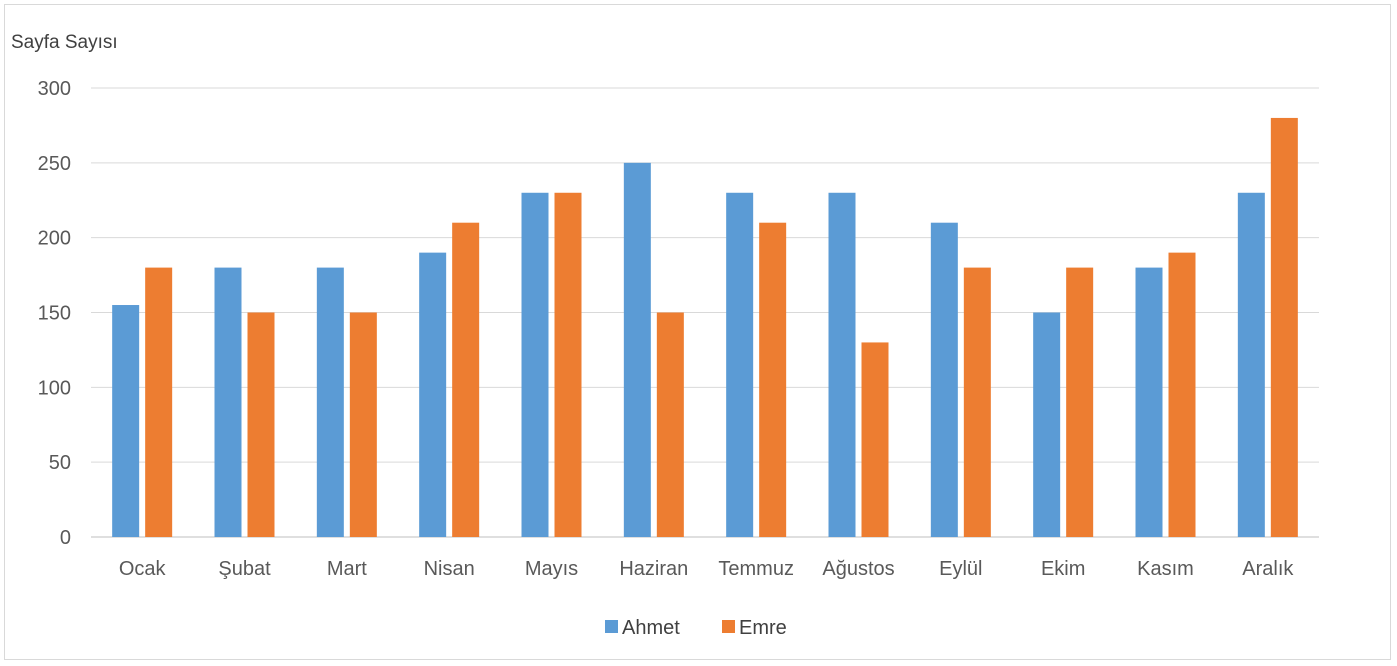  What do you see at coordinates (449, 569) in the screenshot?
I see `x-tick-label: Nisan` at bounding box center [449, 569].